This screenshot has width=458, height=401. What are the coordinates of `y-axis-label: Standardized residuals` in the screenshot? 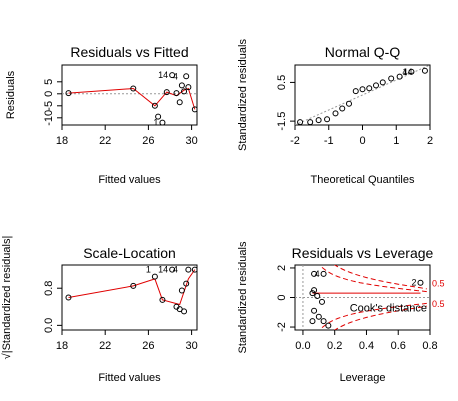 It's located at (243, 297).